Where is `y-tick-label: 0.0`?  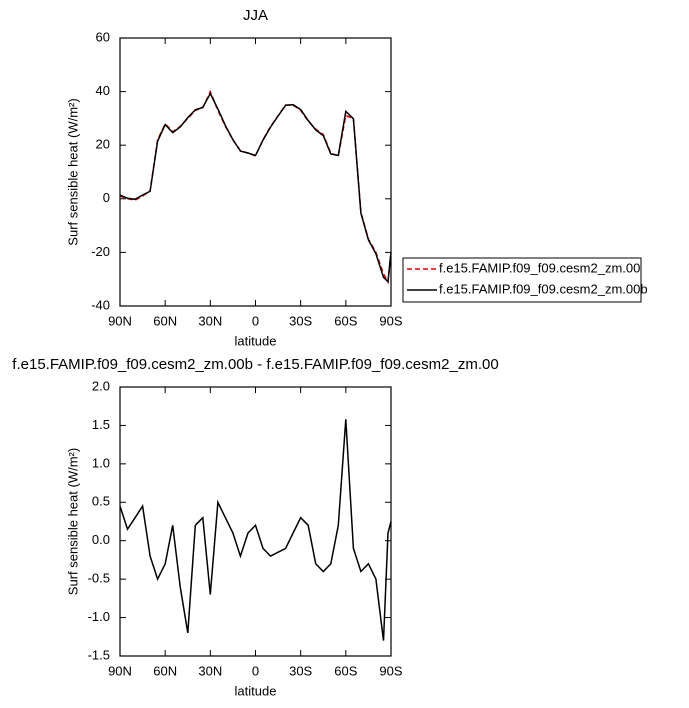
y-tick-label: 0.0 is located at coordinates (101, 539).